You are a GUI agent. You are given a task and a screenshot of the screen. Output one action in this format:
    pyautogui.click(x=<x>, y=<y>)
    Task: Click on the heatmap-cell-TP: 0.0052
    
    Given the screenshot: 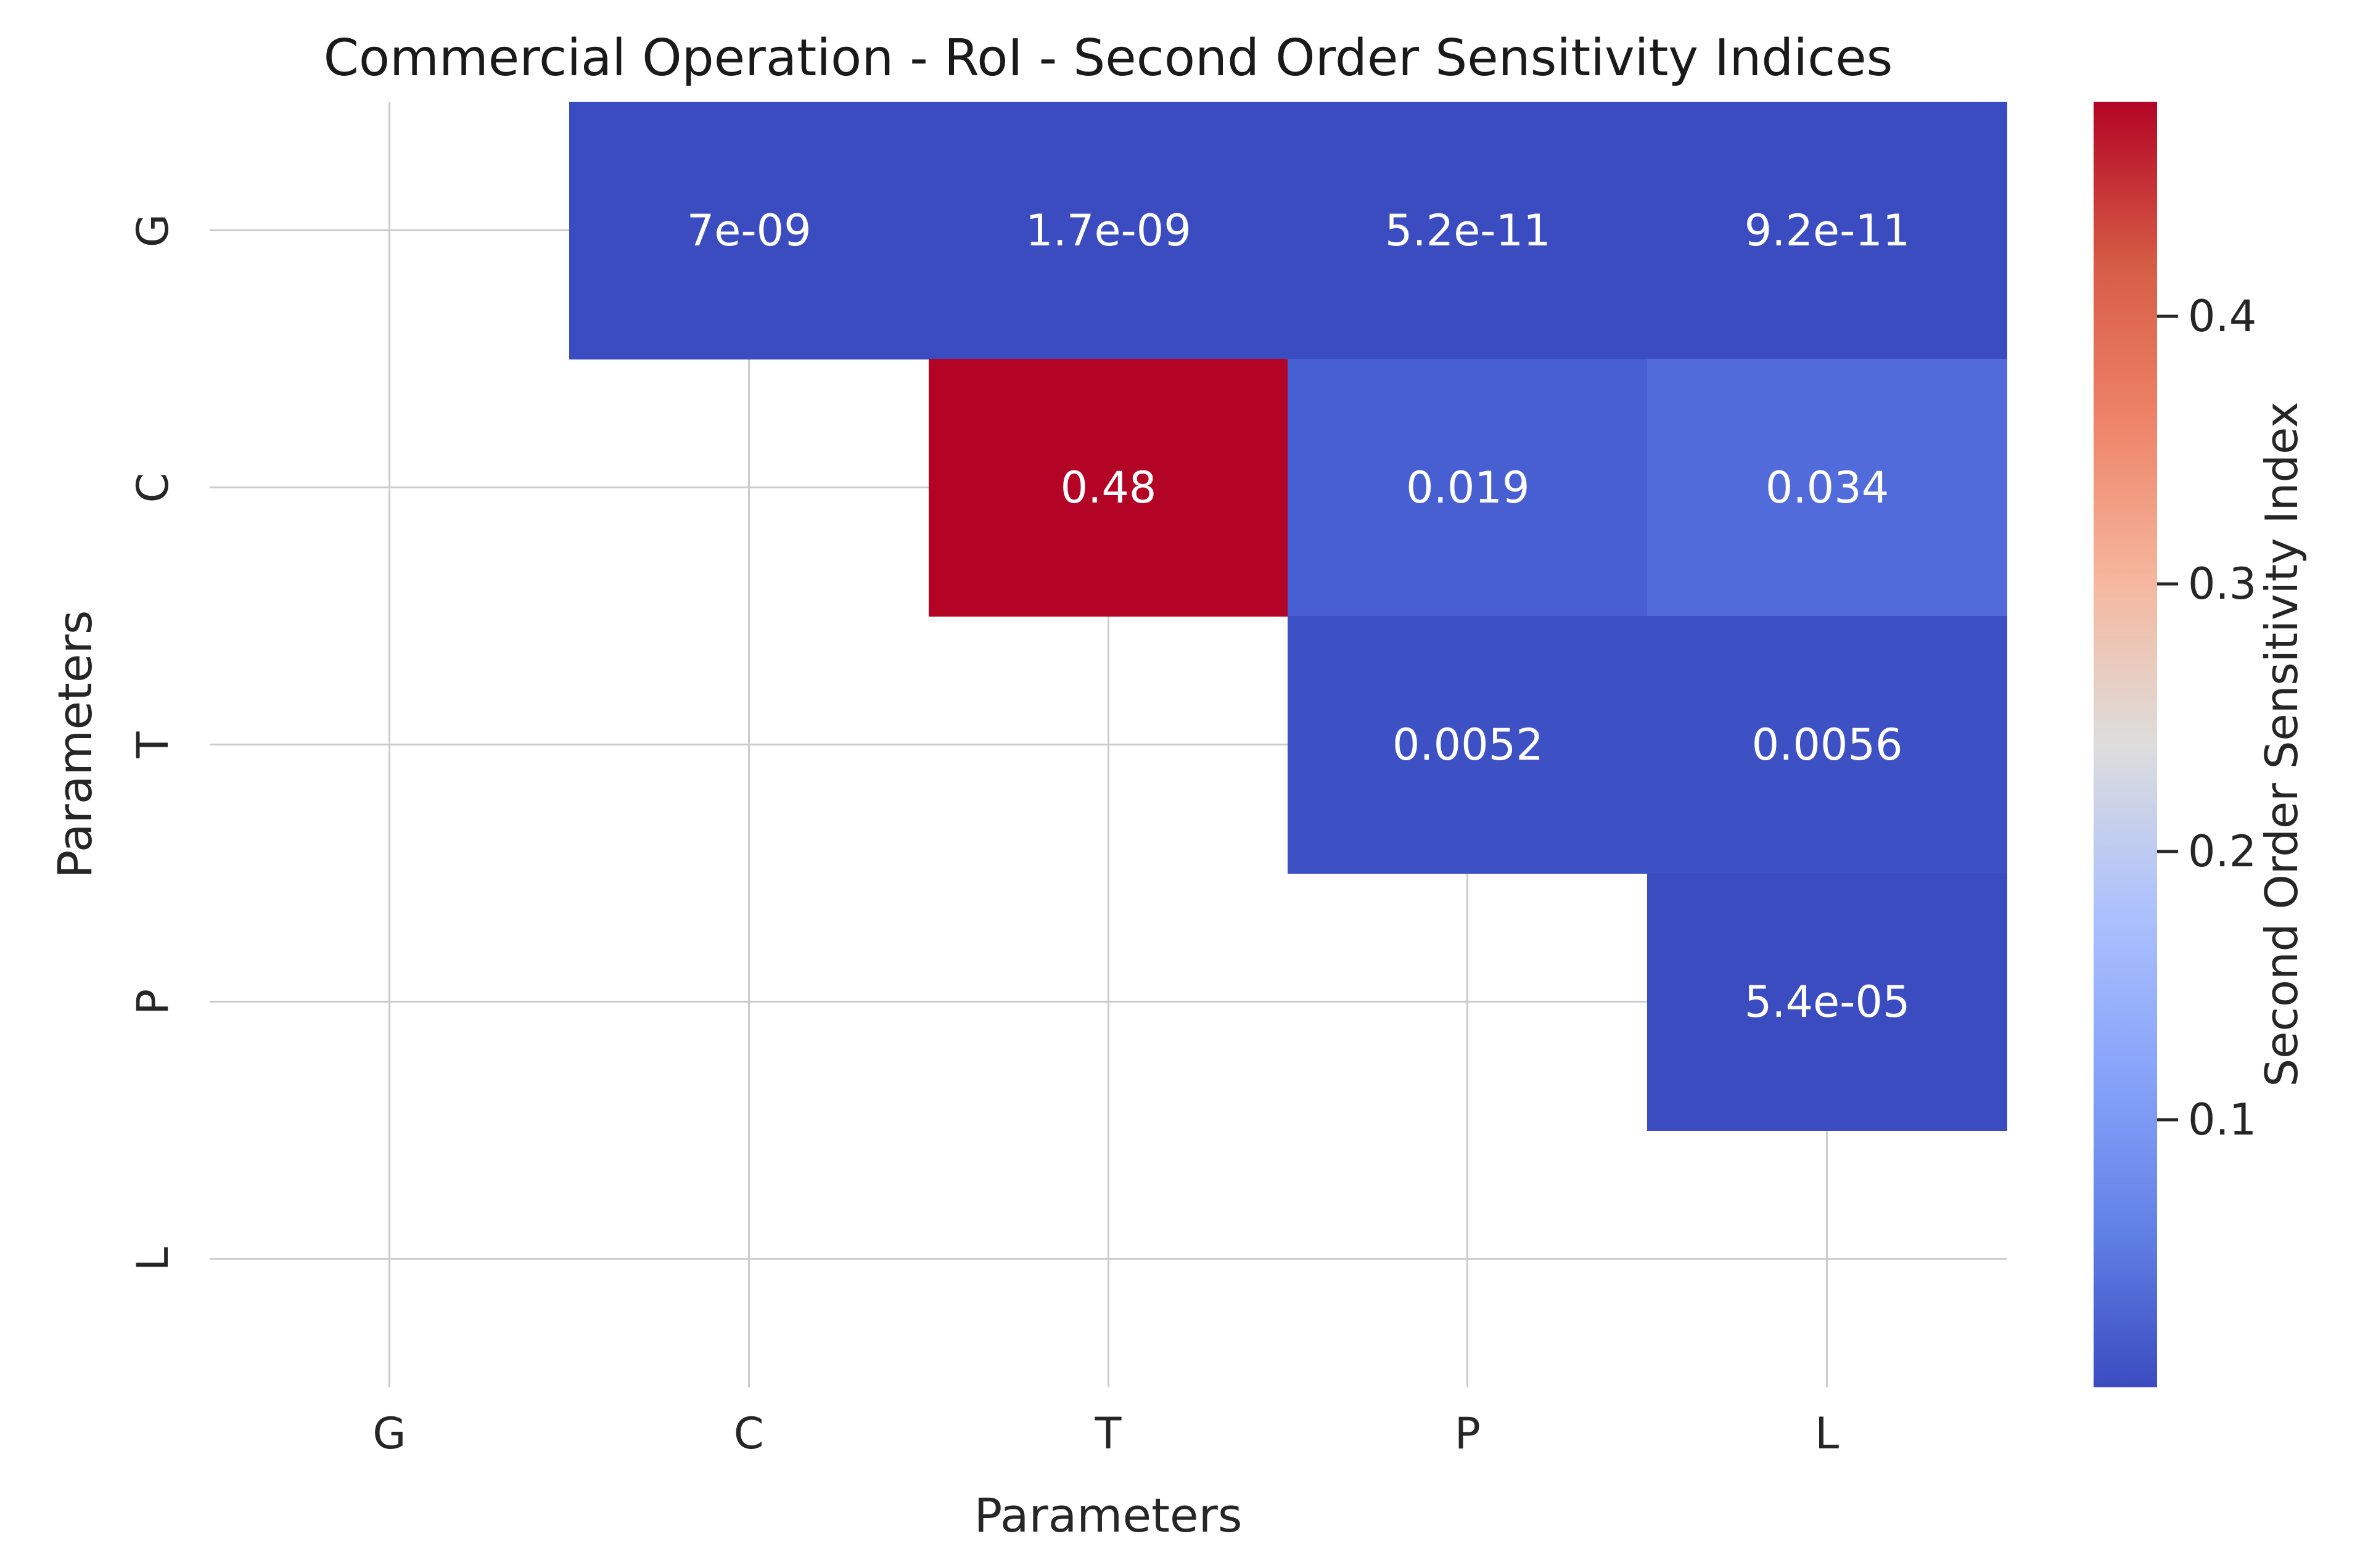 What is the action you would take?
    pyautogui.click(x=1468, y=745)
    